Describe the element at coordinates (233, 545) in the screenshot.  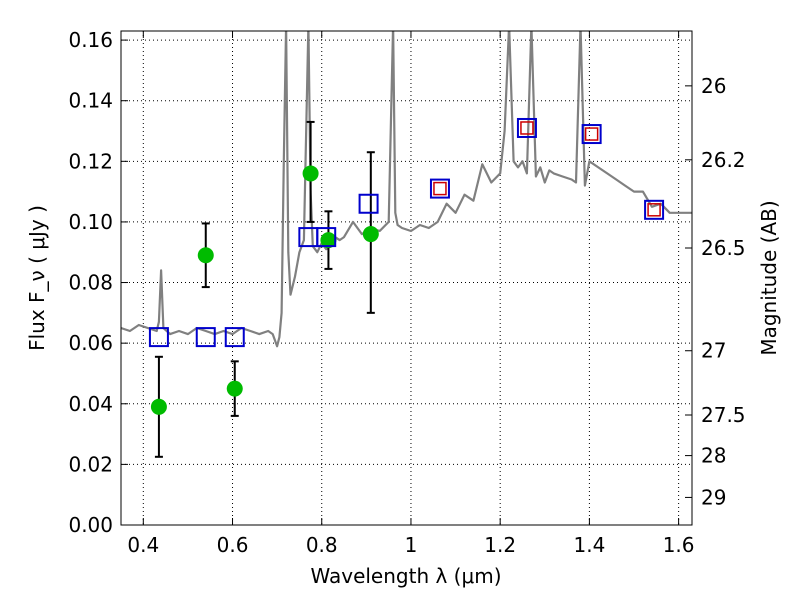
I see `x-tick-label: 0.6` at that location.